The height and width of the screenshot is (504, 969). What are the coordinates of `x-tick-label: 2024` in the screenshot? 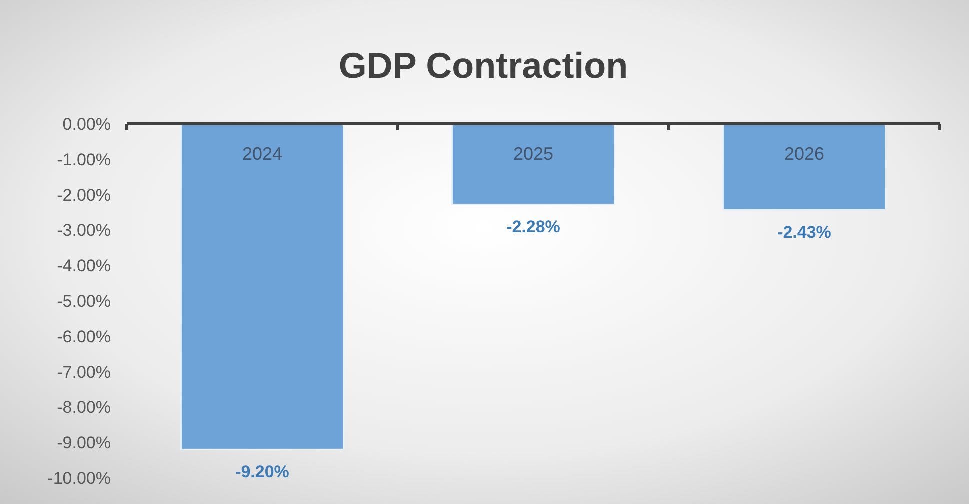 It's located at (262, 154).